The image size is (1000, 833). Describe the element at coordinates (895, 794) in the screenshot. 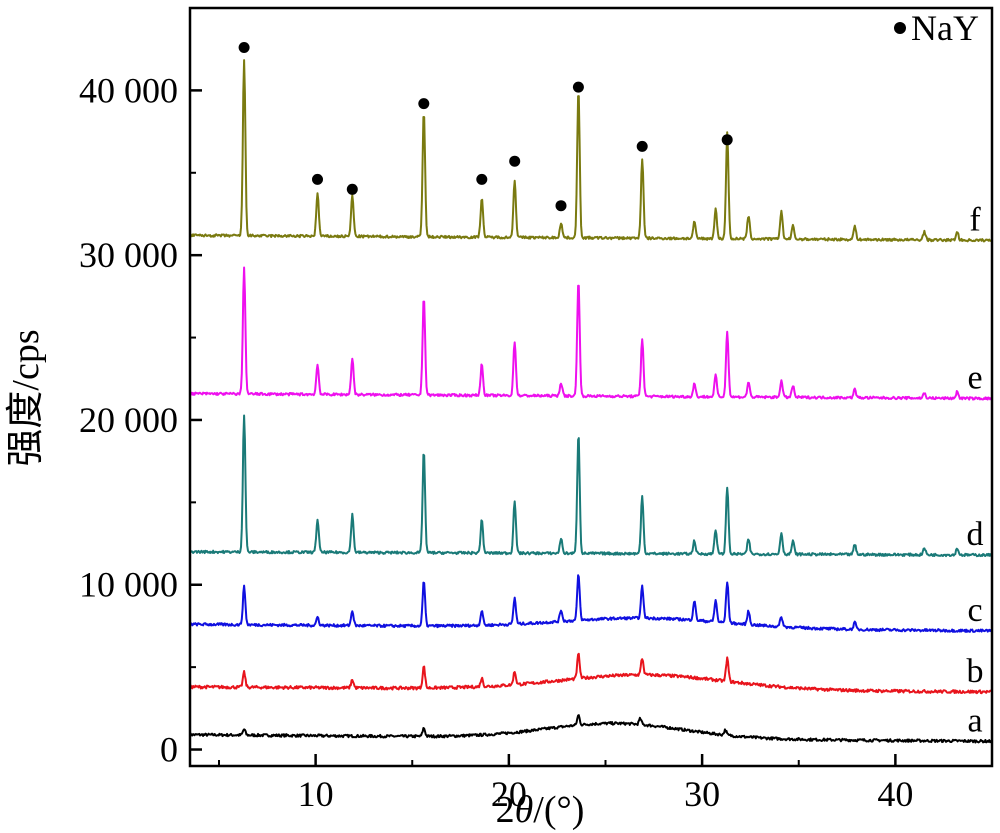

I see `x-tick-label: 40` at that location.